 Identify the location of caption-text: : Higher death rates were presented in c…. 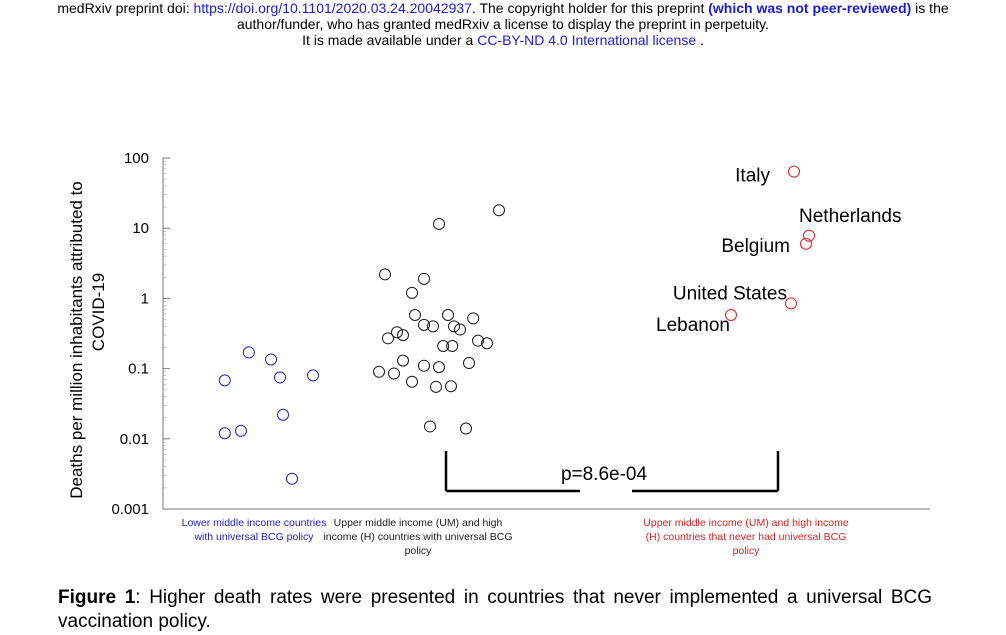
(495, 609).